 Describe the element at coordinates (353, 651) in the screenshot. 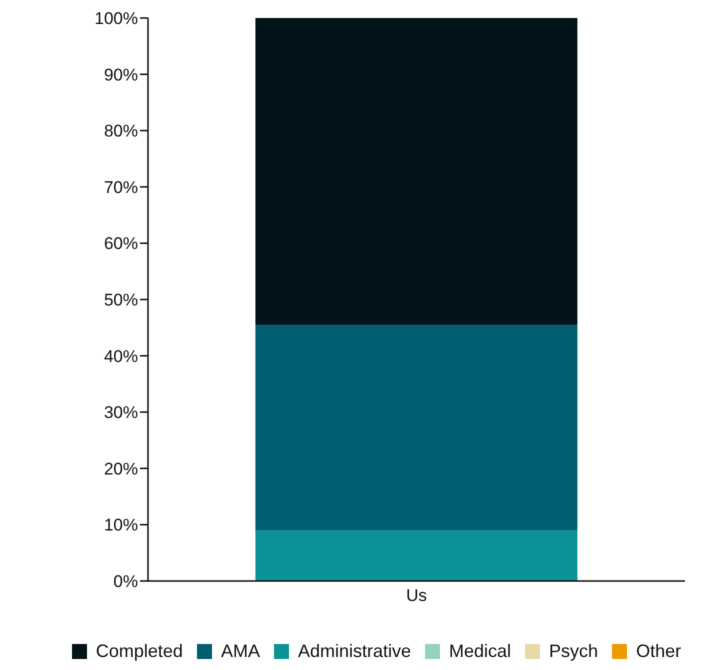

I see `legend-label: Administrative` at that location.